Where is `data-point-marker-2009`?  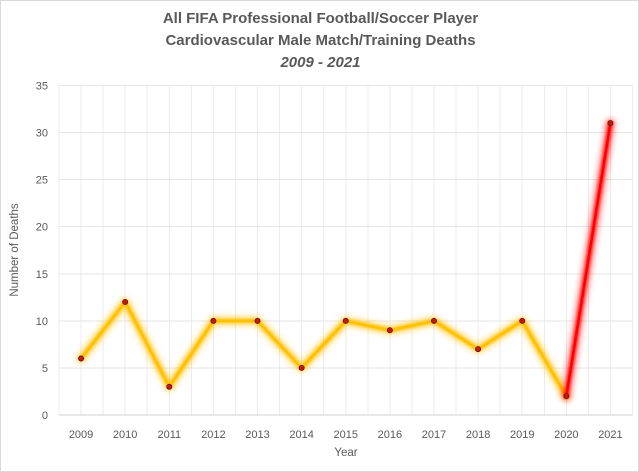 data-point-marker-2009 is located at coordinates (81, 358).